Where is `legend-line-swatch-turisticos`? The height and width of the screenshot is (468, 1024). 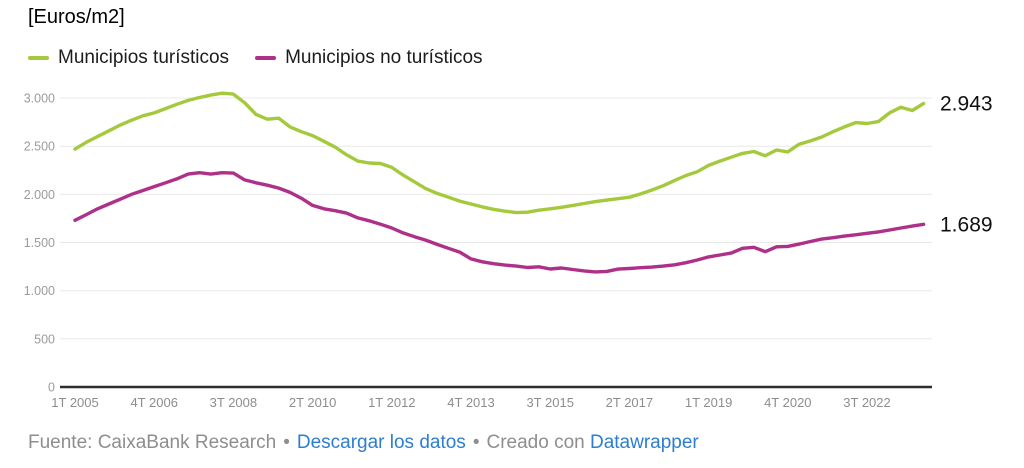 legend-line-swatch-turisticos is located at coordinates (38, 58).